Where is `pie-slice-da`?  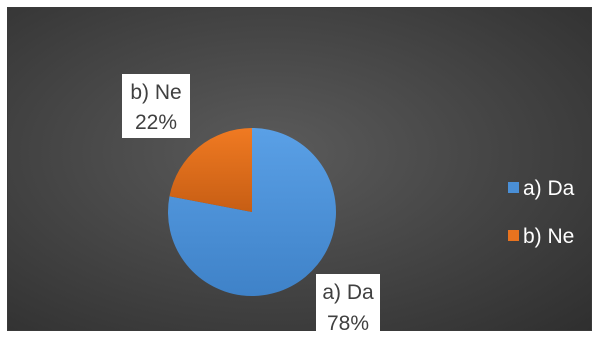
pie-slice-da is located at coordinates (252, 212).